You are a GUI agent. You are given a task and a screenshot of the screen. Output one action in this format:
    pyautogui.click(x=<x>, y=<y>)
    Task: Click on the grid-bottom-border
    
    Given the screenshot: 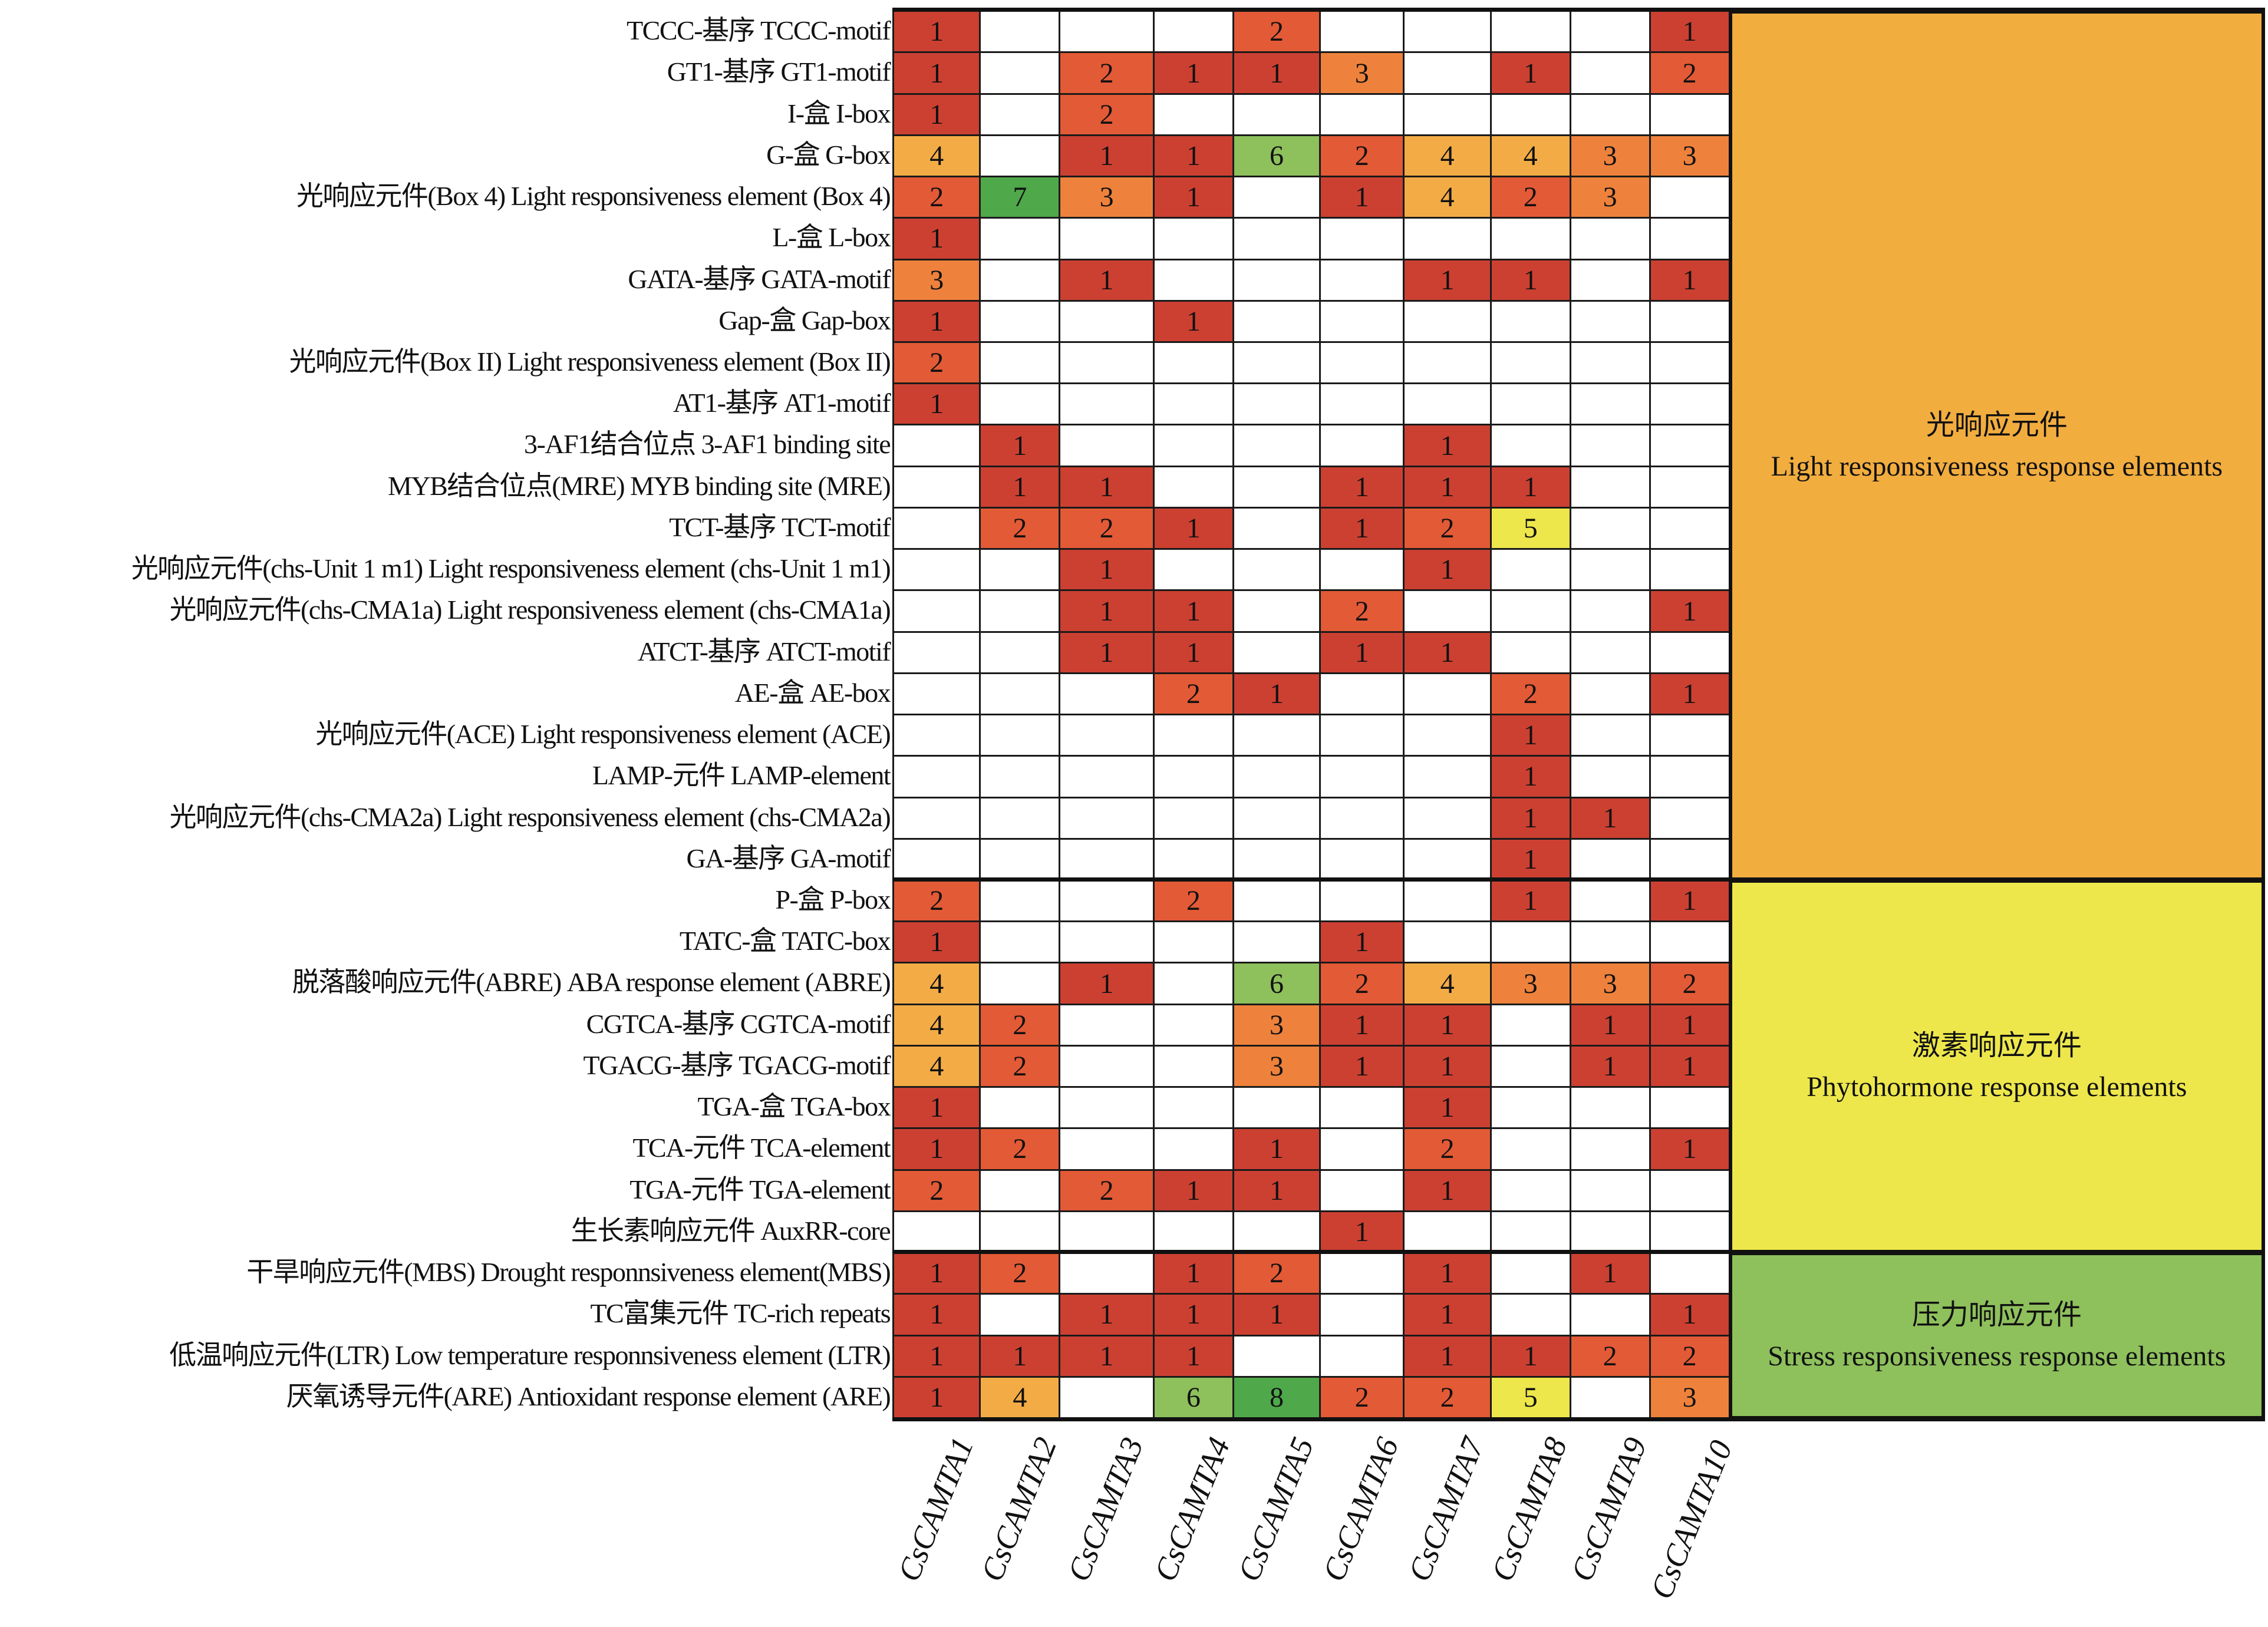 What is the action you would take?
    pyautogui.click(x=1579, y=1419)
    